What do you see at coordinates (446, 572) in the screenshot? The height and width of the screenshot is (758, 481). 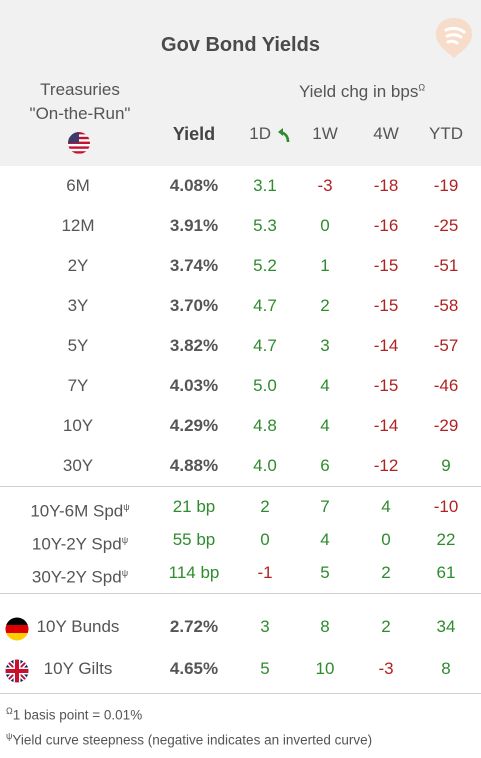 I see `spread-ytd: 61` at bounding box center [446, 572].